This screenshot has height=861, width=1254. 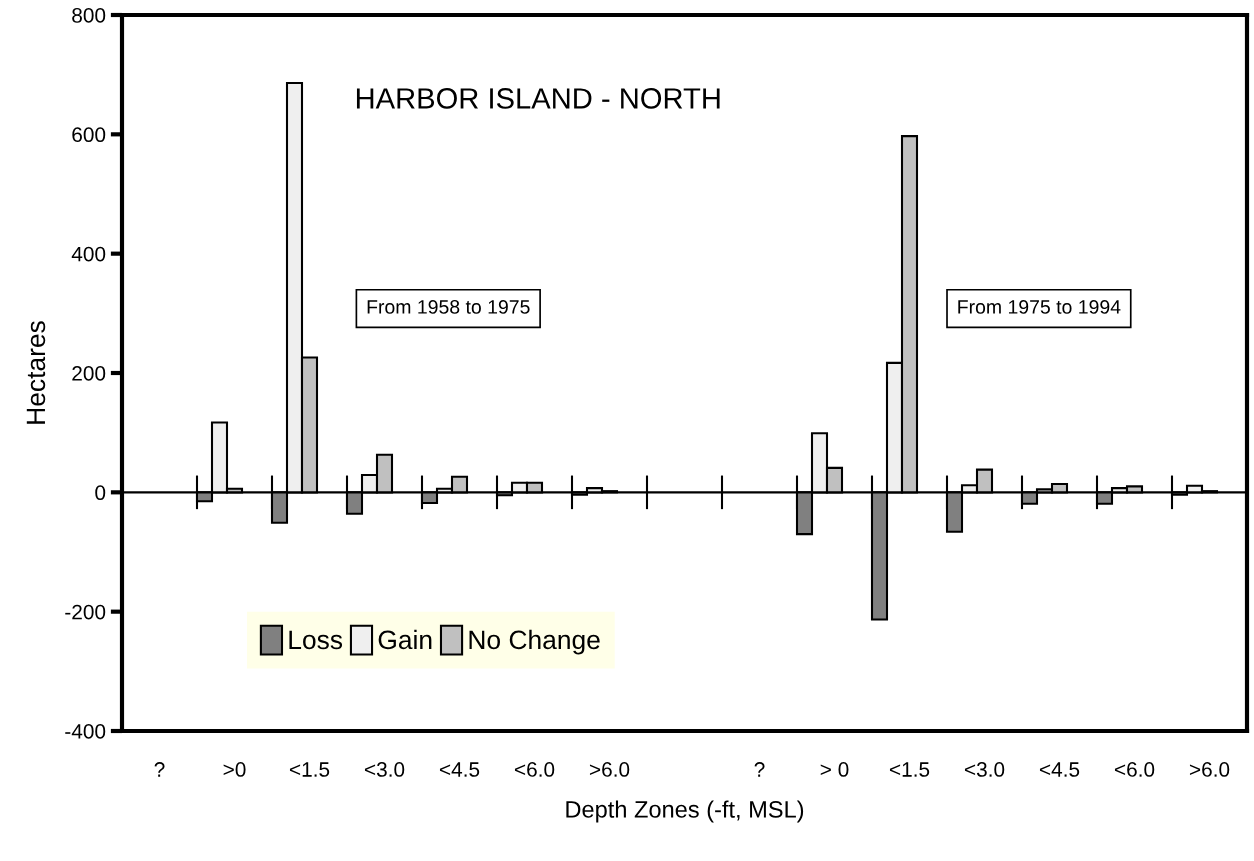 What do you see at coordinates (534, 642) in the screenshot?
I see `legend-label: No Change` at bounding box center [534, 642].